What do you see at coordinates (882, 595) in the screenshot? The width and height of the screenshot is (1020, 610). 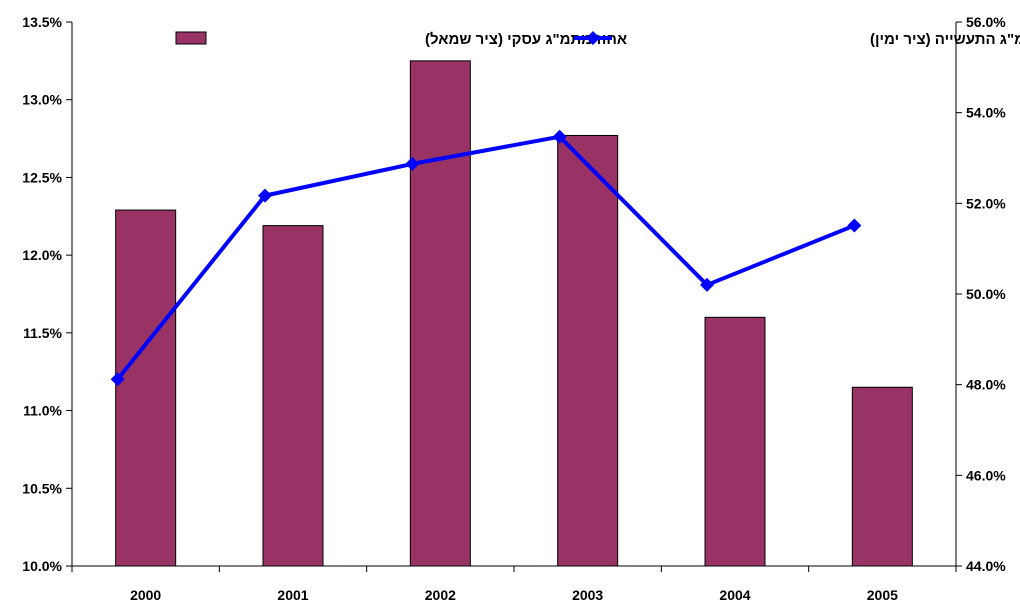 I see `x-tick-label: 2005` at bounding box center [882, 595].